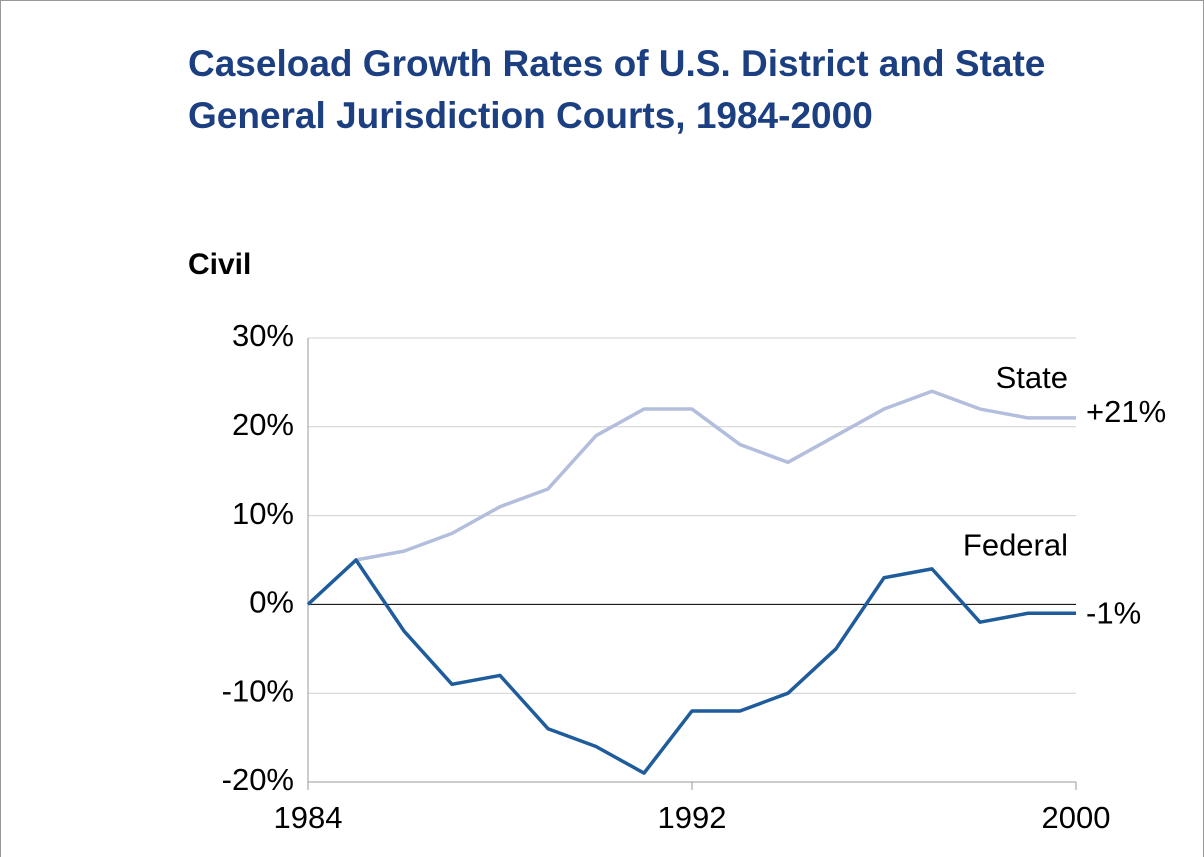 Image resolution: width=1204 pixels, height=857 pixels. Describe the element at coordinates (692, 817) in the screenshot. I see `x-tick-label: 1992` at that location.